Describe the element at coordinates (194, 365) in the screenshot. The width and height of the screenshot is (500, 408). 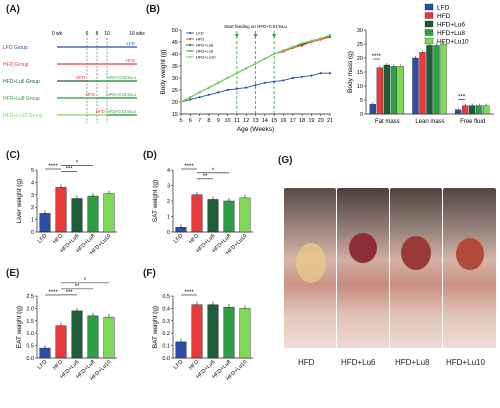
I see `category-label: HFD` at that location.